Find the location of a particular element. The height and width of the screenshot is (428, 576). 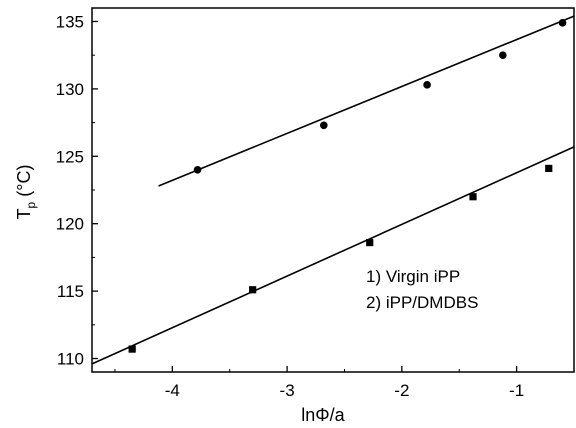

y-tick-label: 110 is located at coordinates (70, 359).